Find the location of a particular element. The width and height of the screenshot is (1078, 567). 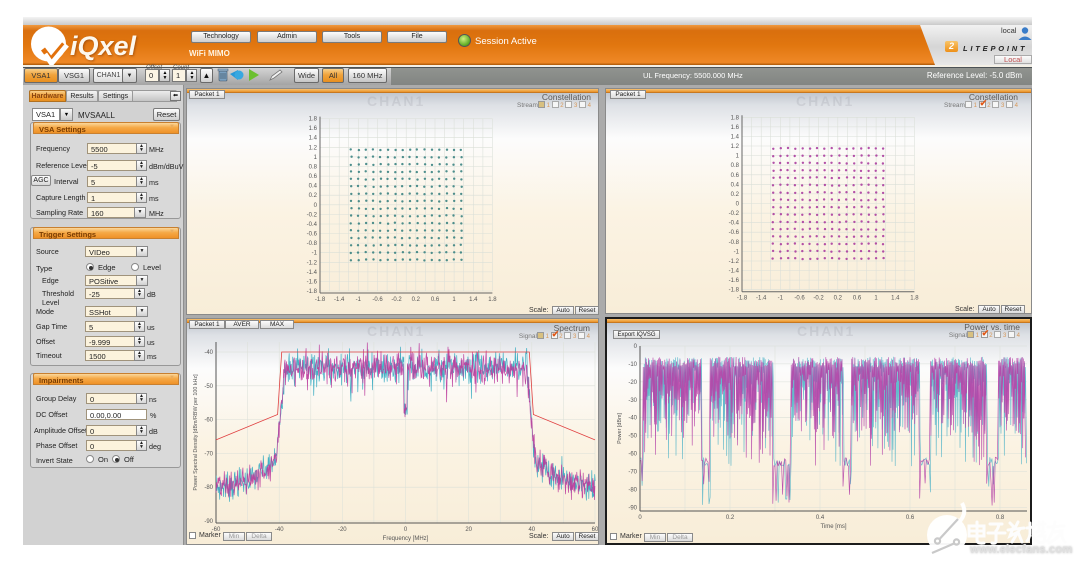

svg-text: Time [ms] is located at coordinates (833, 527).